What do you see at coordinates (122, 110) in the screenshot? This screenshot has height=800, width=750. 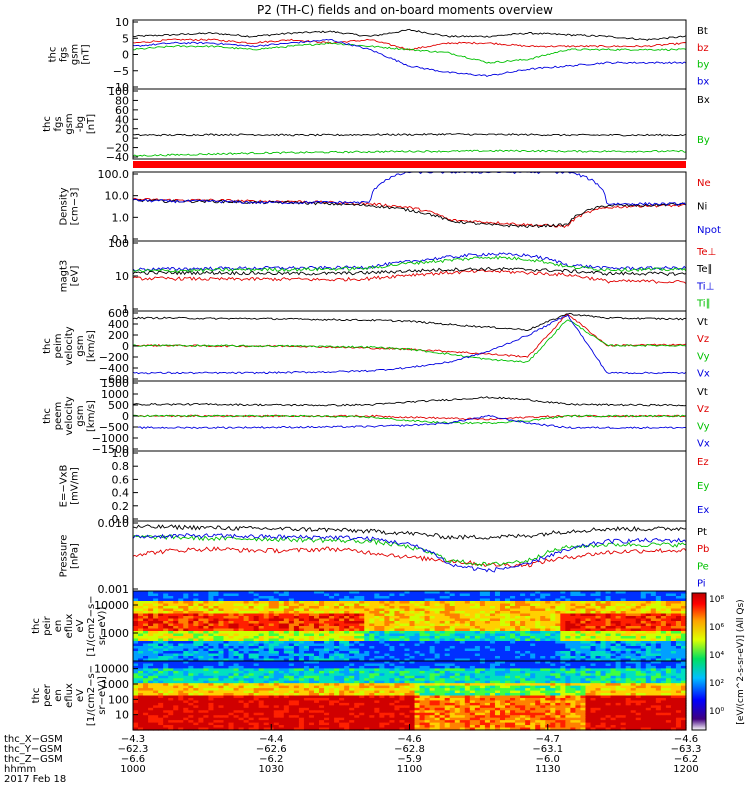 I see `y-tick-label: 60` at bounding box center [122, 110].